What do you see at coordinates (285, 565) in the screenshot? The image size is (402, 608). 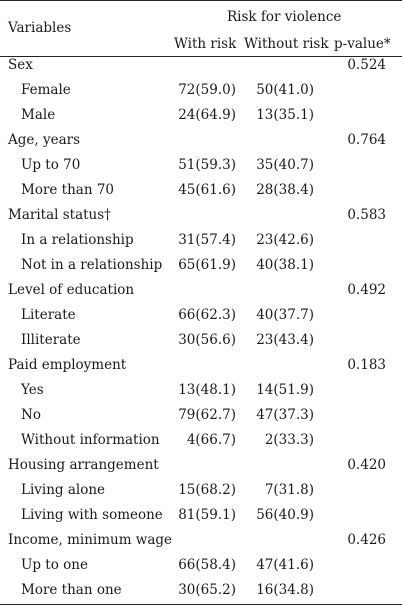 I see `without-risk-cell: 47(41.6)` at bounding box center [285, 565].